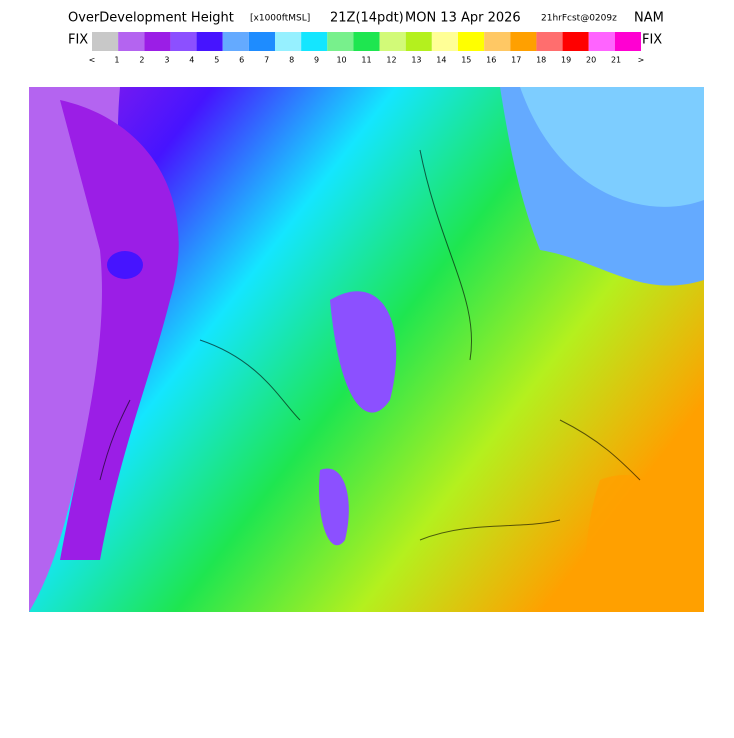 The width and height of the screenshot is (734, 738). Describe the element at coordinates (280, 19) in the screenshot. I see `units: [x1000ftMSL]` at that location.